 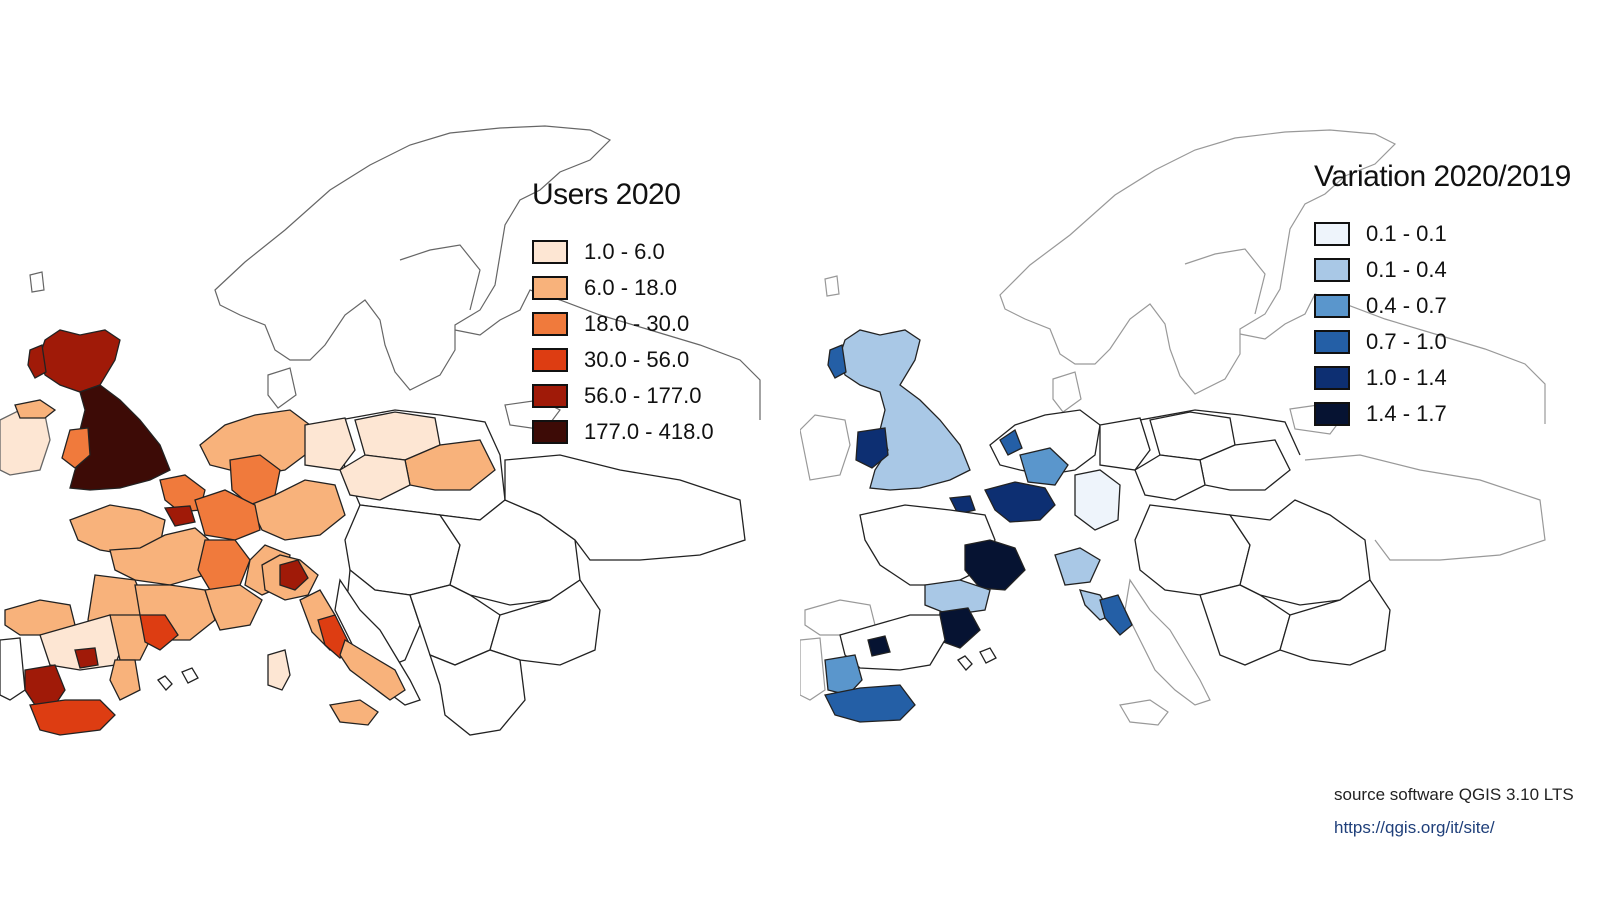 What do you see at coordinates (130, 637) in the screenshot?
I see `region-aragon` at bounding box center [130, 637].